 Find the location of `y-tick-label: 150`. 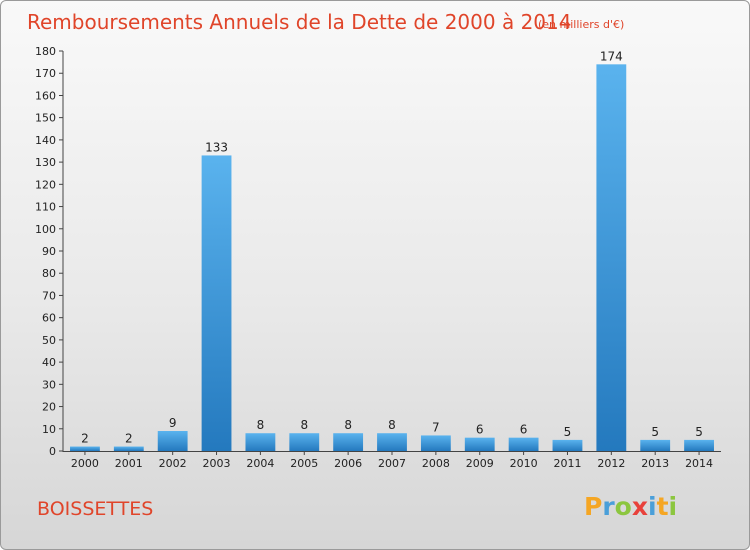

y-tick-label: 150 is located at coordinates (45, 118).